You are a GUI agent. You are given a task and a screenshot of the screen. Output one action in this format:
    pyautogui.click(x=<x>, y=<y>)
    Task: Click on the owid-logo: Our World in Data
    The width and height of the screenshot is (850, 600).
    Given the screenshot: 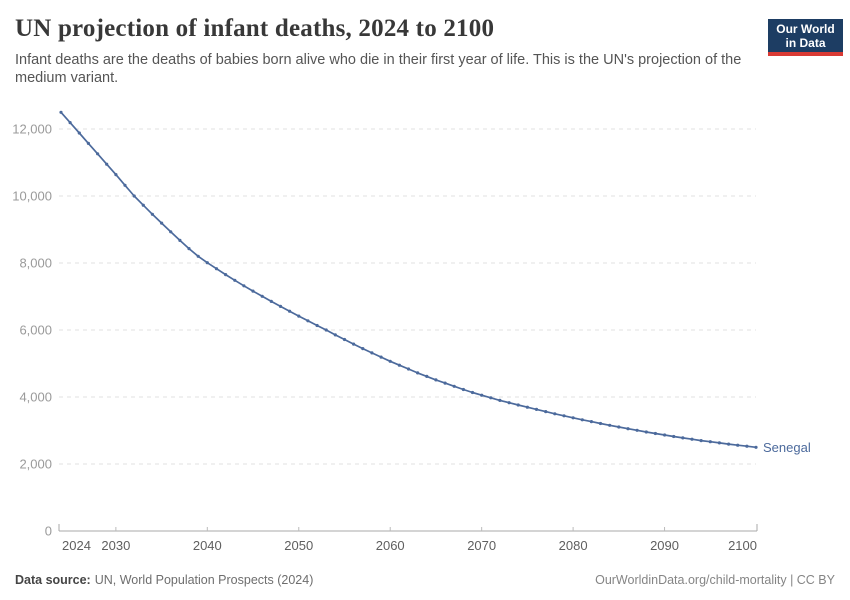 What is the action you would take?
    pyautogui.click(x=805, y=37)
    